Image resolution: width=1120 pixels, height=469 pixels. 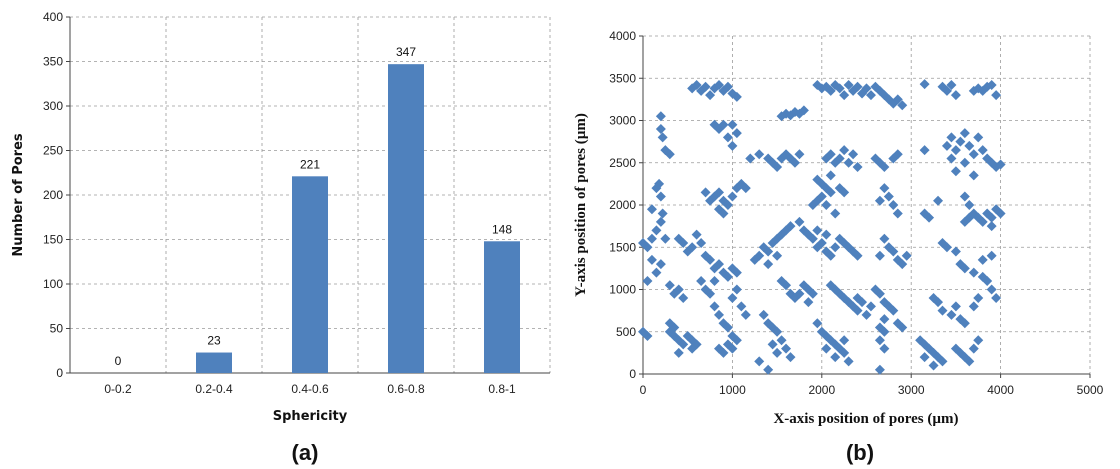 I want to click on panel-label-b: (b), so click(x=860, y=452).